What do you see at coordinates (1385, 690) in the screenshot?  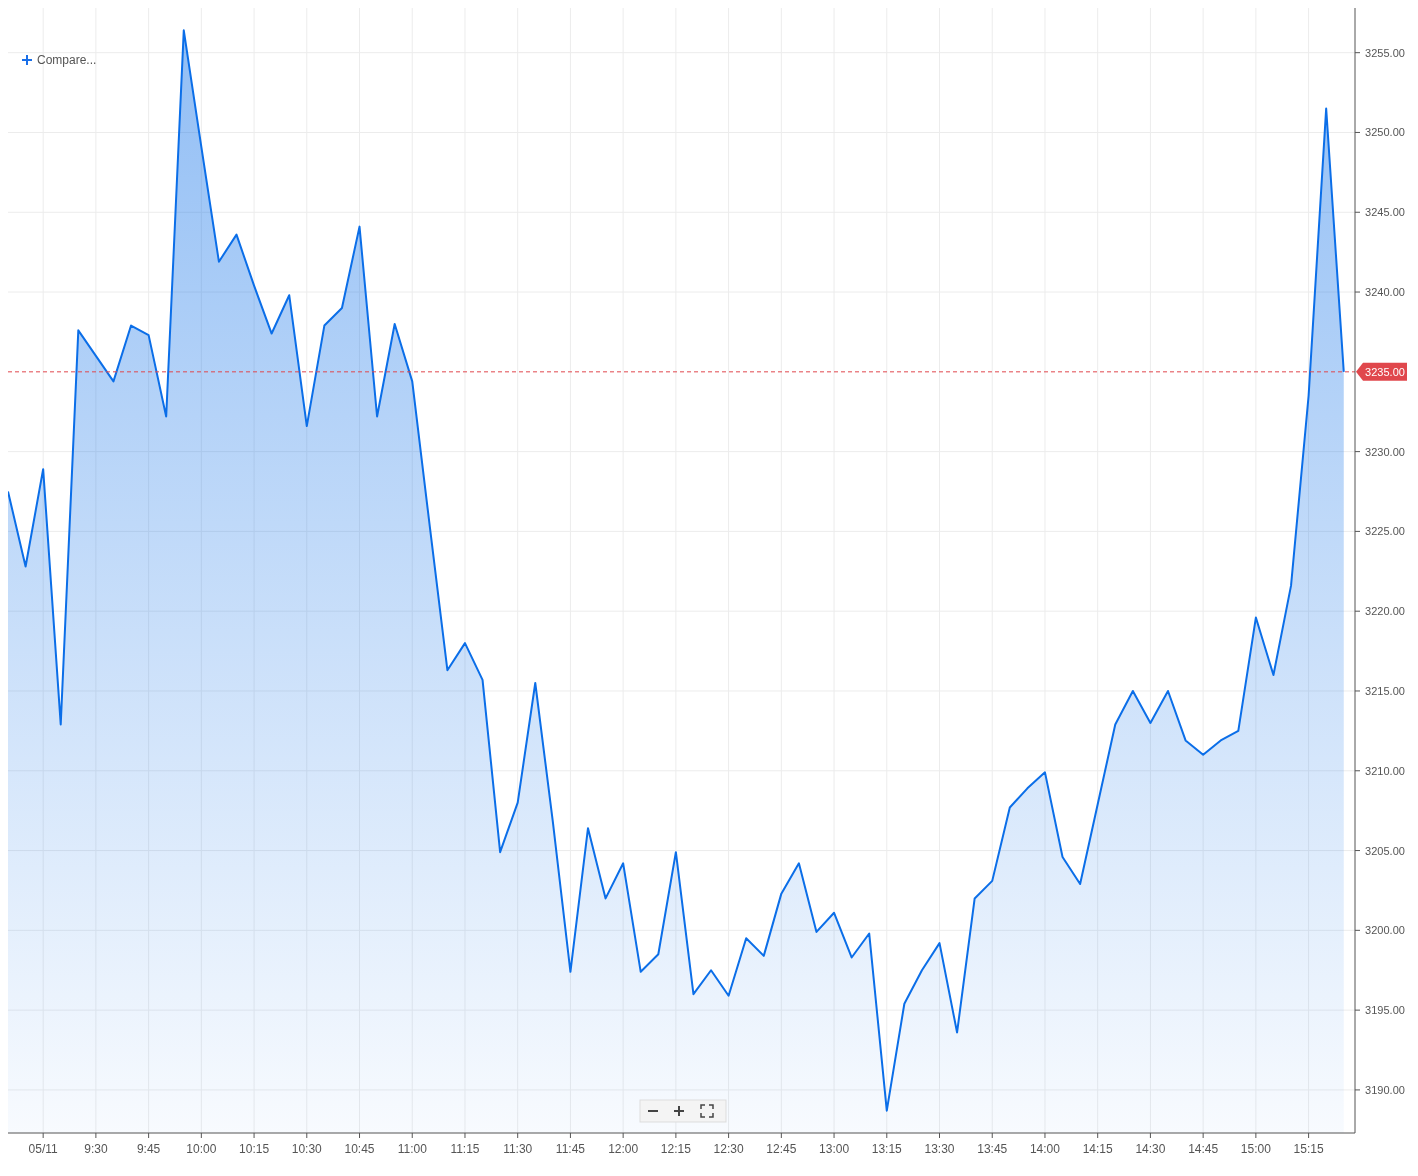 I see `y-tick-label: 3215.00` at bounding box center [1385, 690].